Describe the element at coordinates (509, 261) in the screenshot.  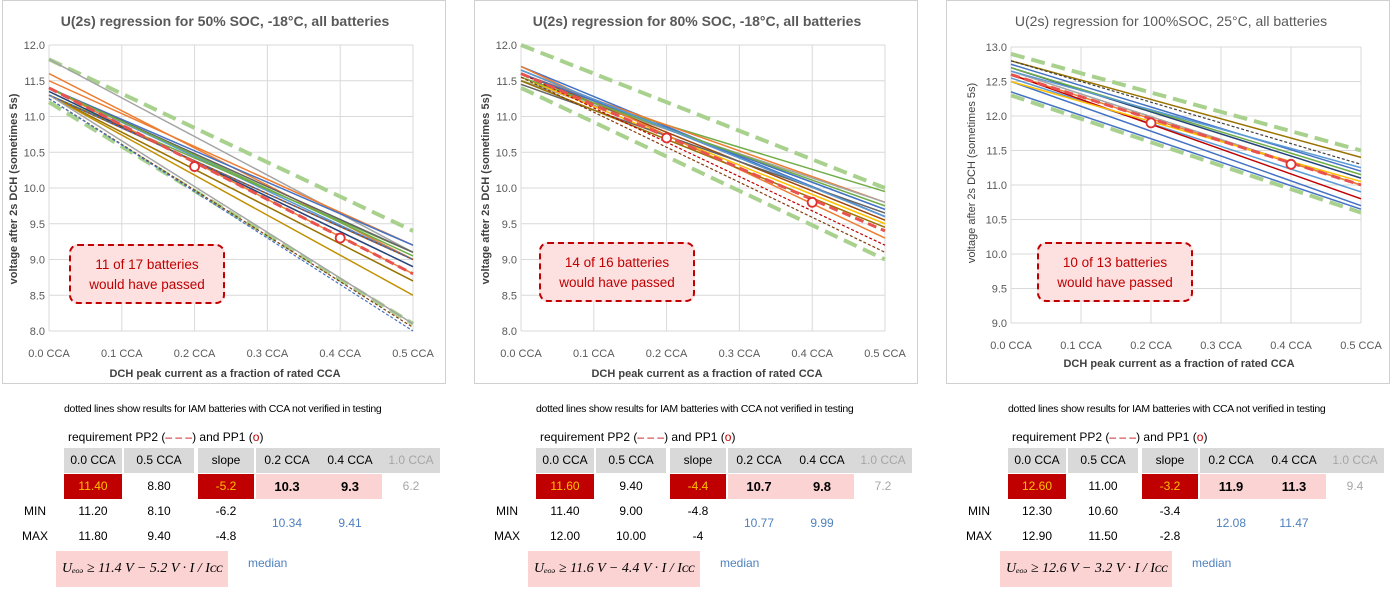
I see `y-tick-label: 9.0` at that location.